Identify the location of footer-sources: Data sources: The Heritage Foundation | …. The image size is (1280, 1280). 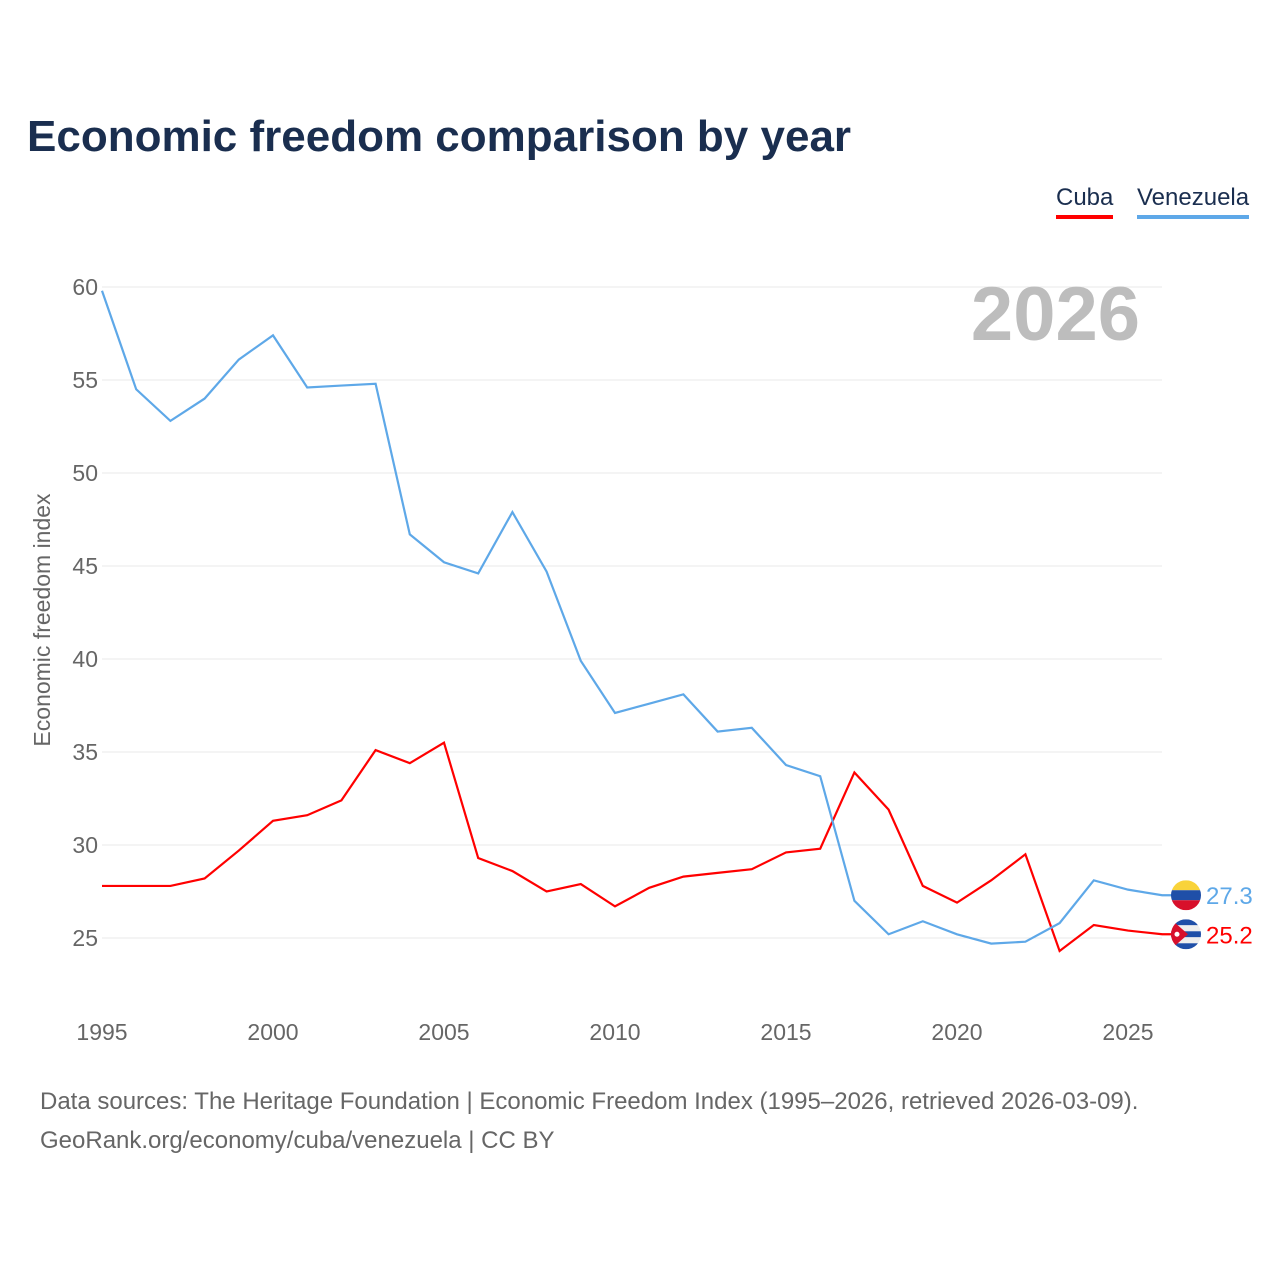
(589, 1101).